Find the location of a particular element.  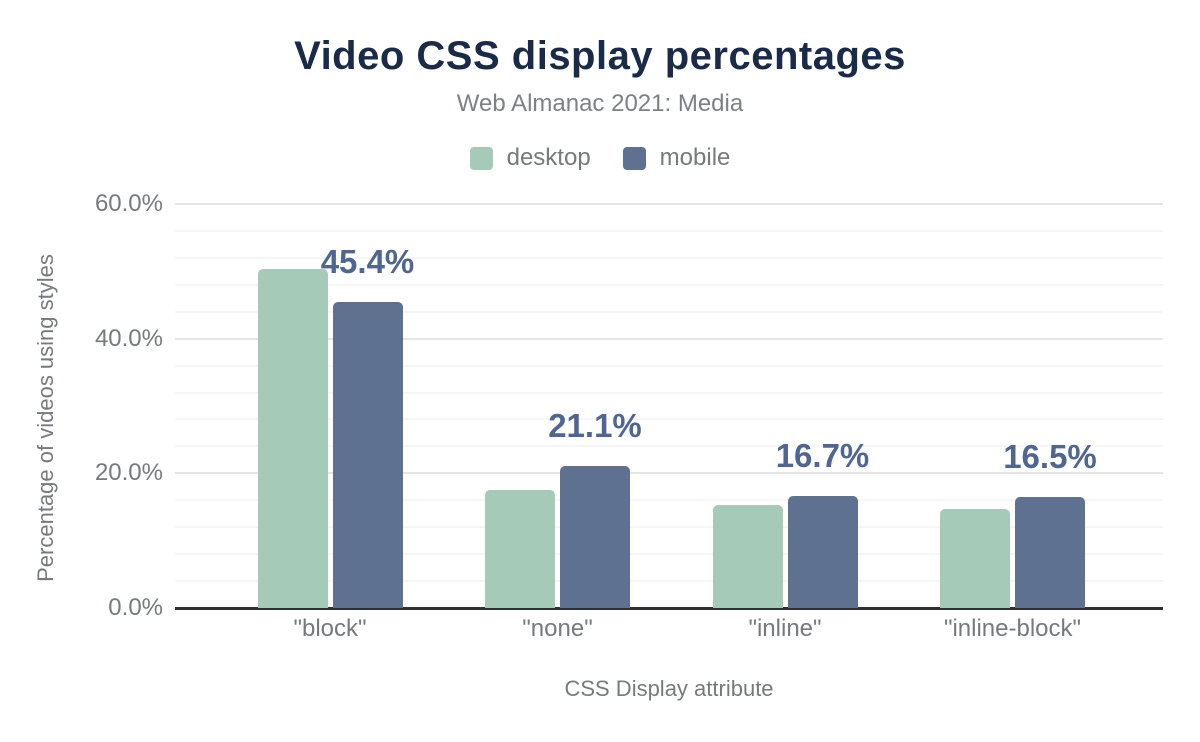

legend: desktop mobile is located at coordinates (600, 158).